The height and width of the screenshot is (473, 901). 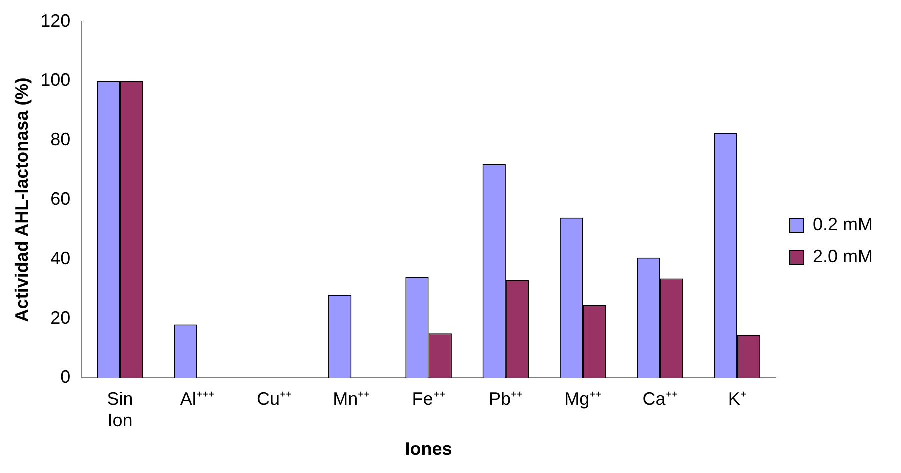 I want to click on x-tick-label: Al⁺⁺⁺, so click(x=197, y=398).